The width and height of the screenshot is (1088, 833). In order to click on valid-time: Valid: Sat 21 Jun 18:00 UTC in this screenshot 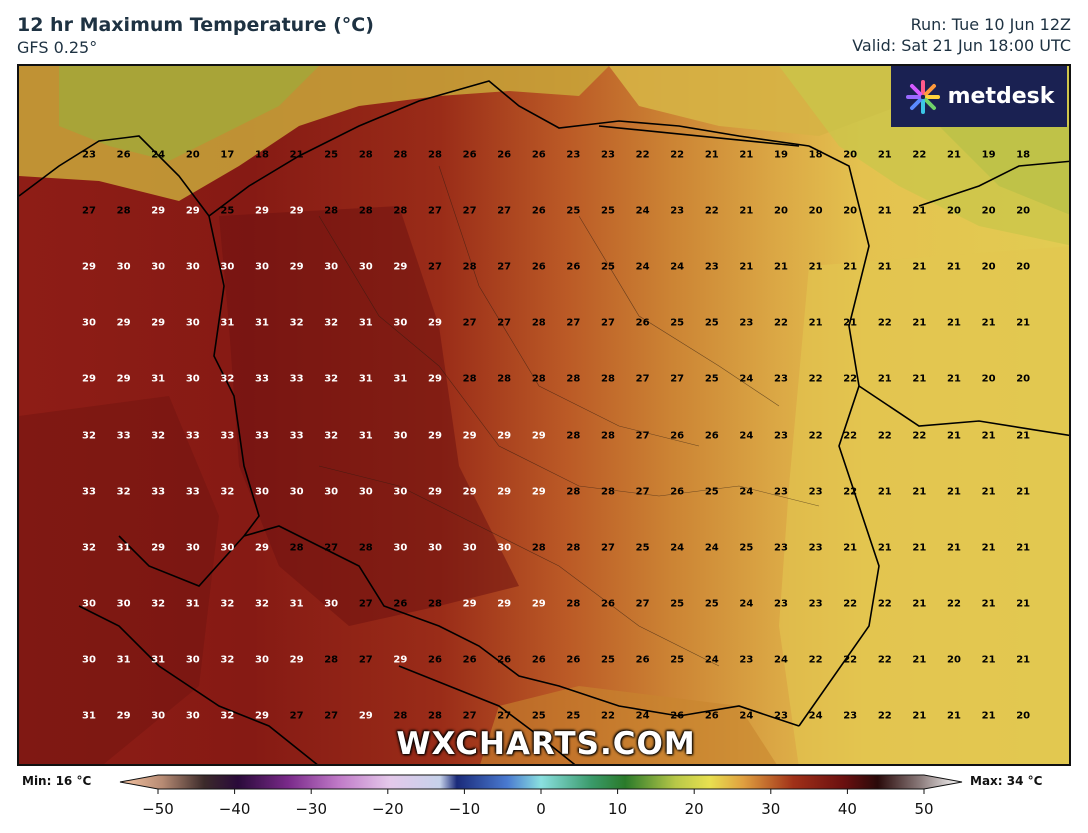, I will do `click(961, 45)`.